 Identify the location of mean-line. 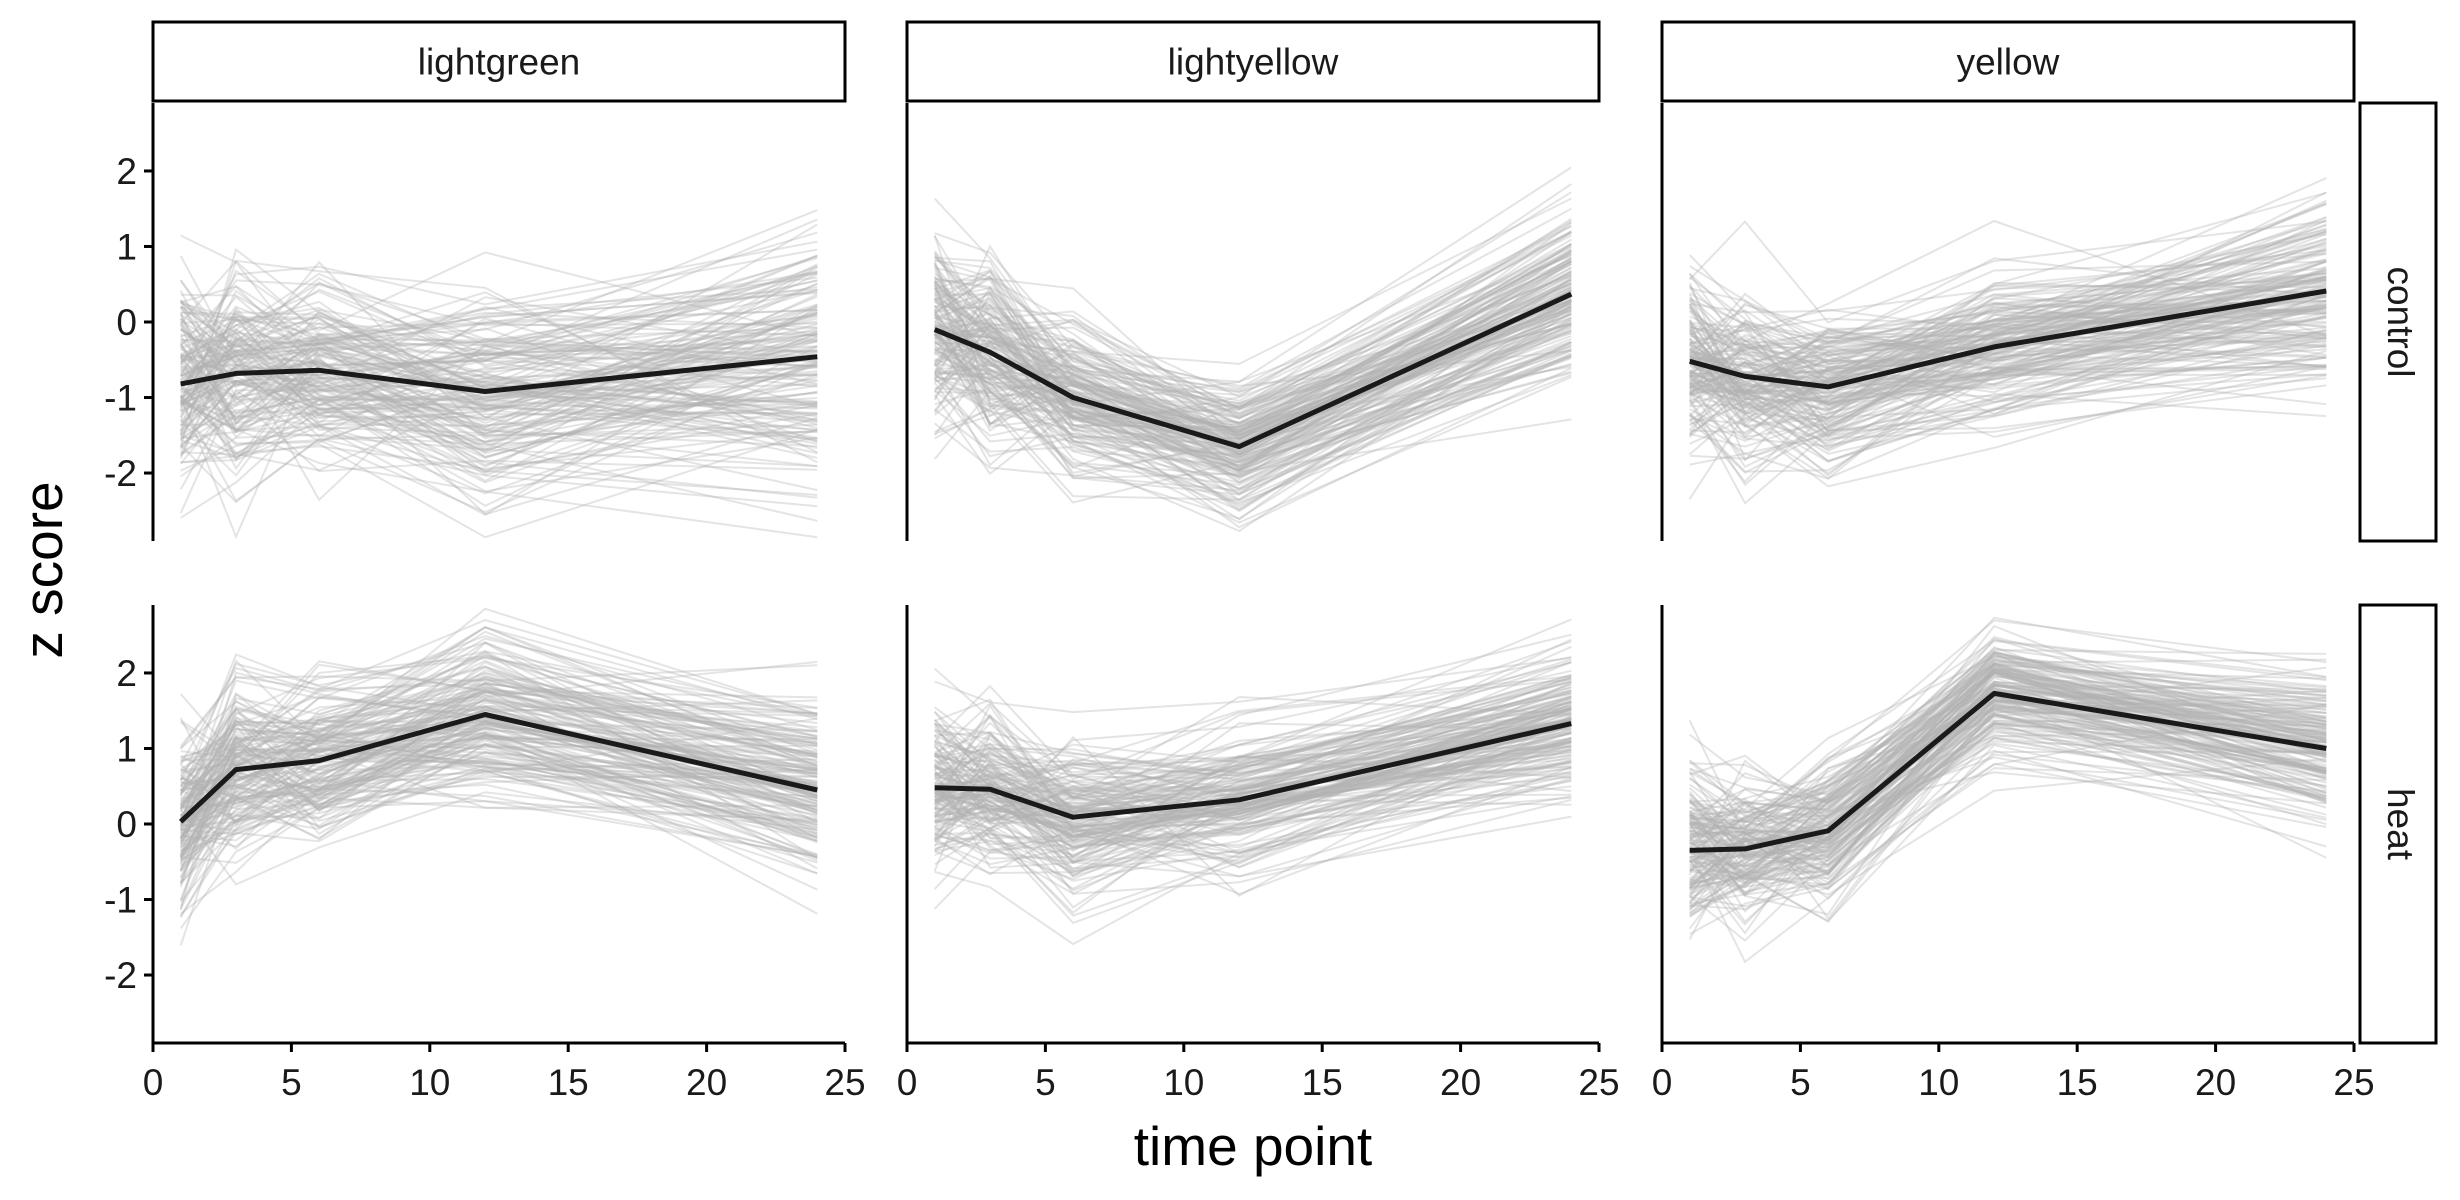
(2008, 339).